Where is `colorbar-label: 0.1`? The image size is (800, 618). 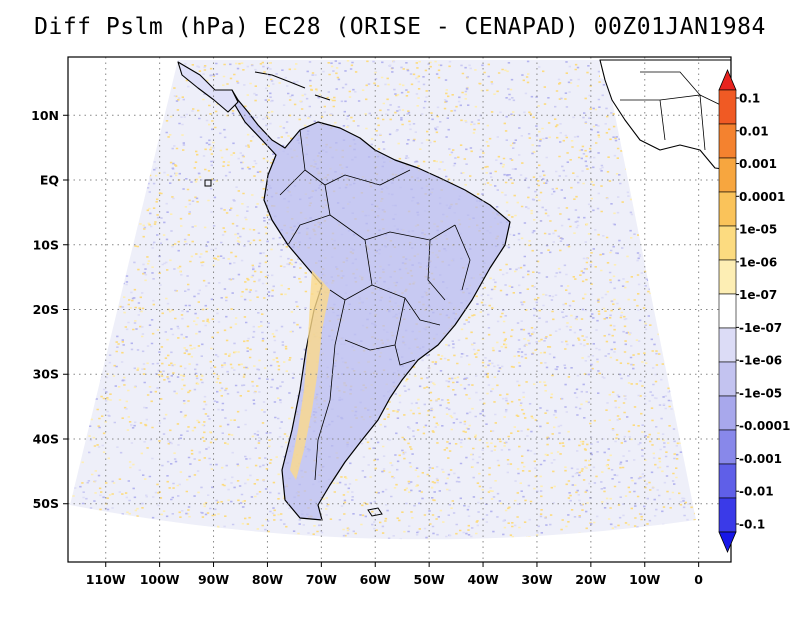
colorbar-label: 0.1 is located at coordinates (749, 99).